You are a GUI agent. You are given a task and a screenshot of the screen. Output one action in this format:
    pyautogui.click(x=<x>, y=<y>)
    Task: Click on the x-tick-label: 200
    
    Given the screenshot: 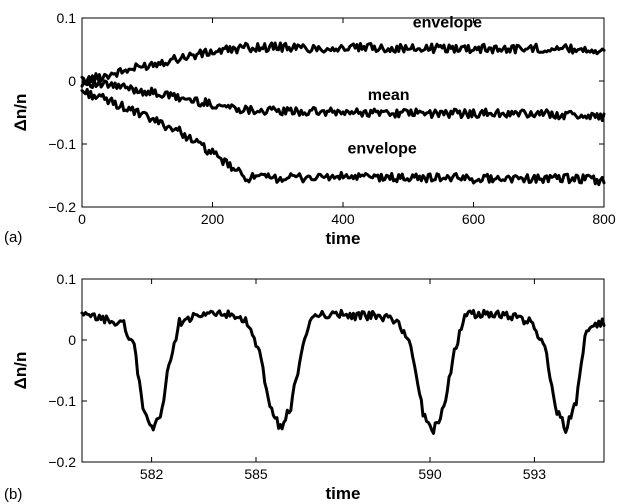 What is the action you would take?
    pyautogui.click(x=213, y=219)
    